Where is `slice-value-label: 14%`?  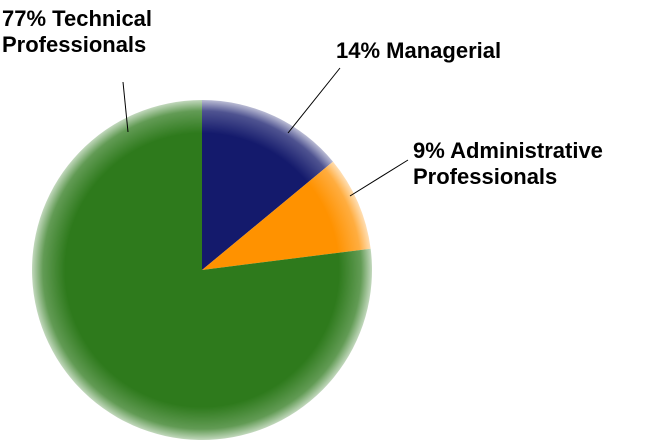
slice-value-label: 14% is located at coordinates (358, 50).